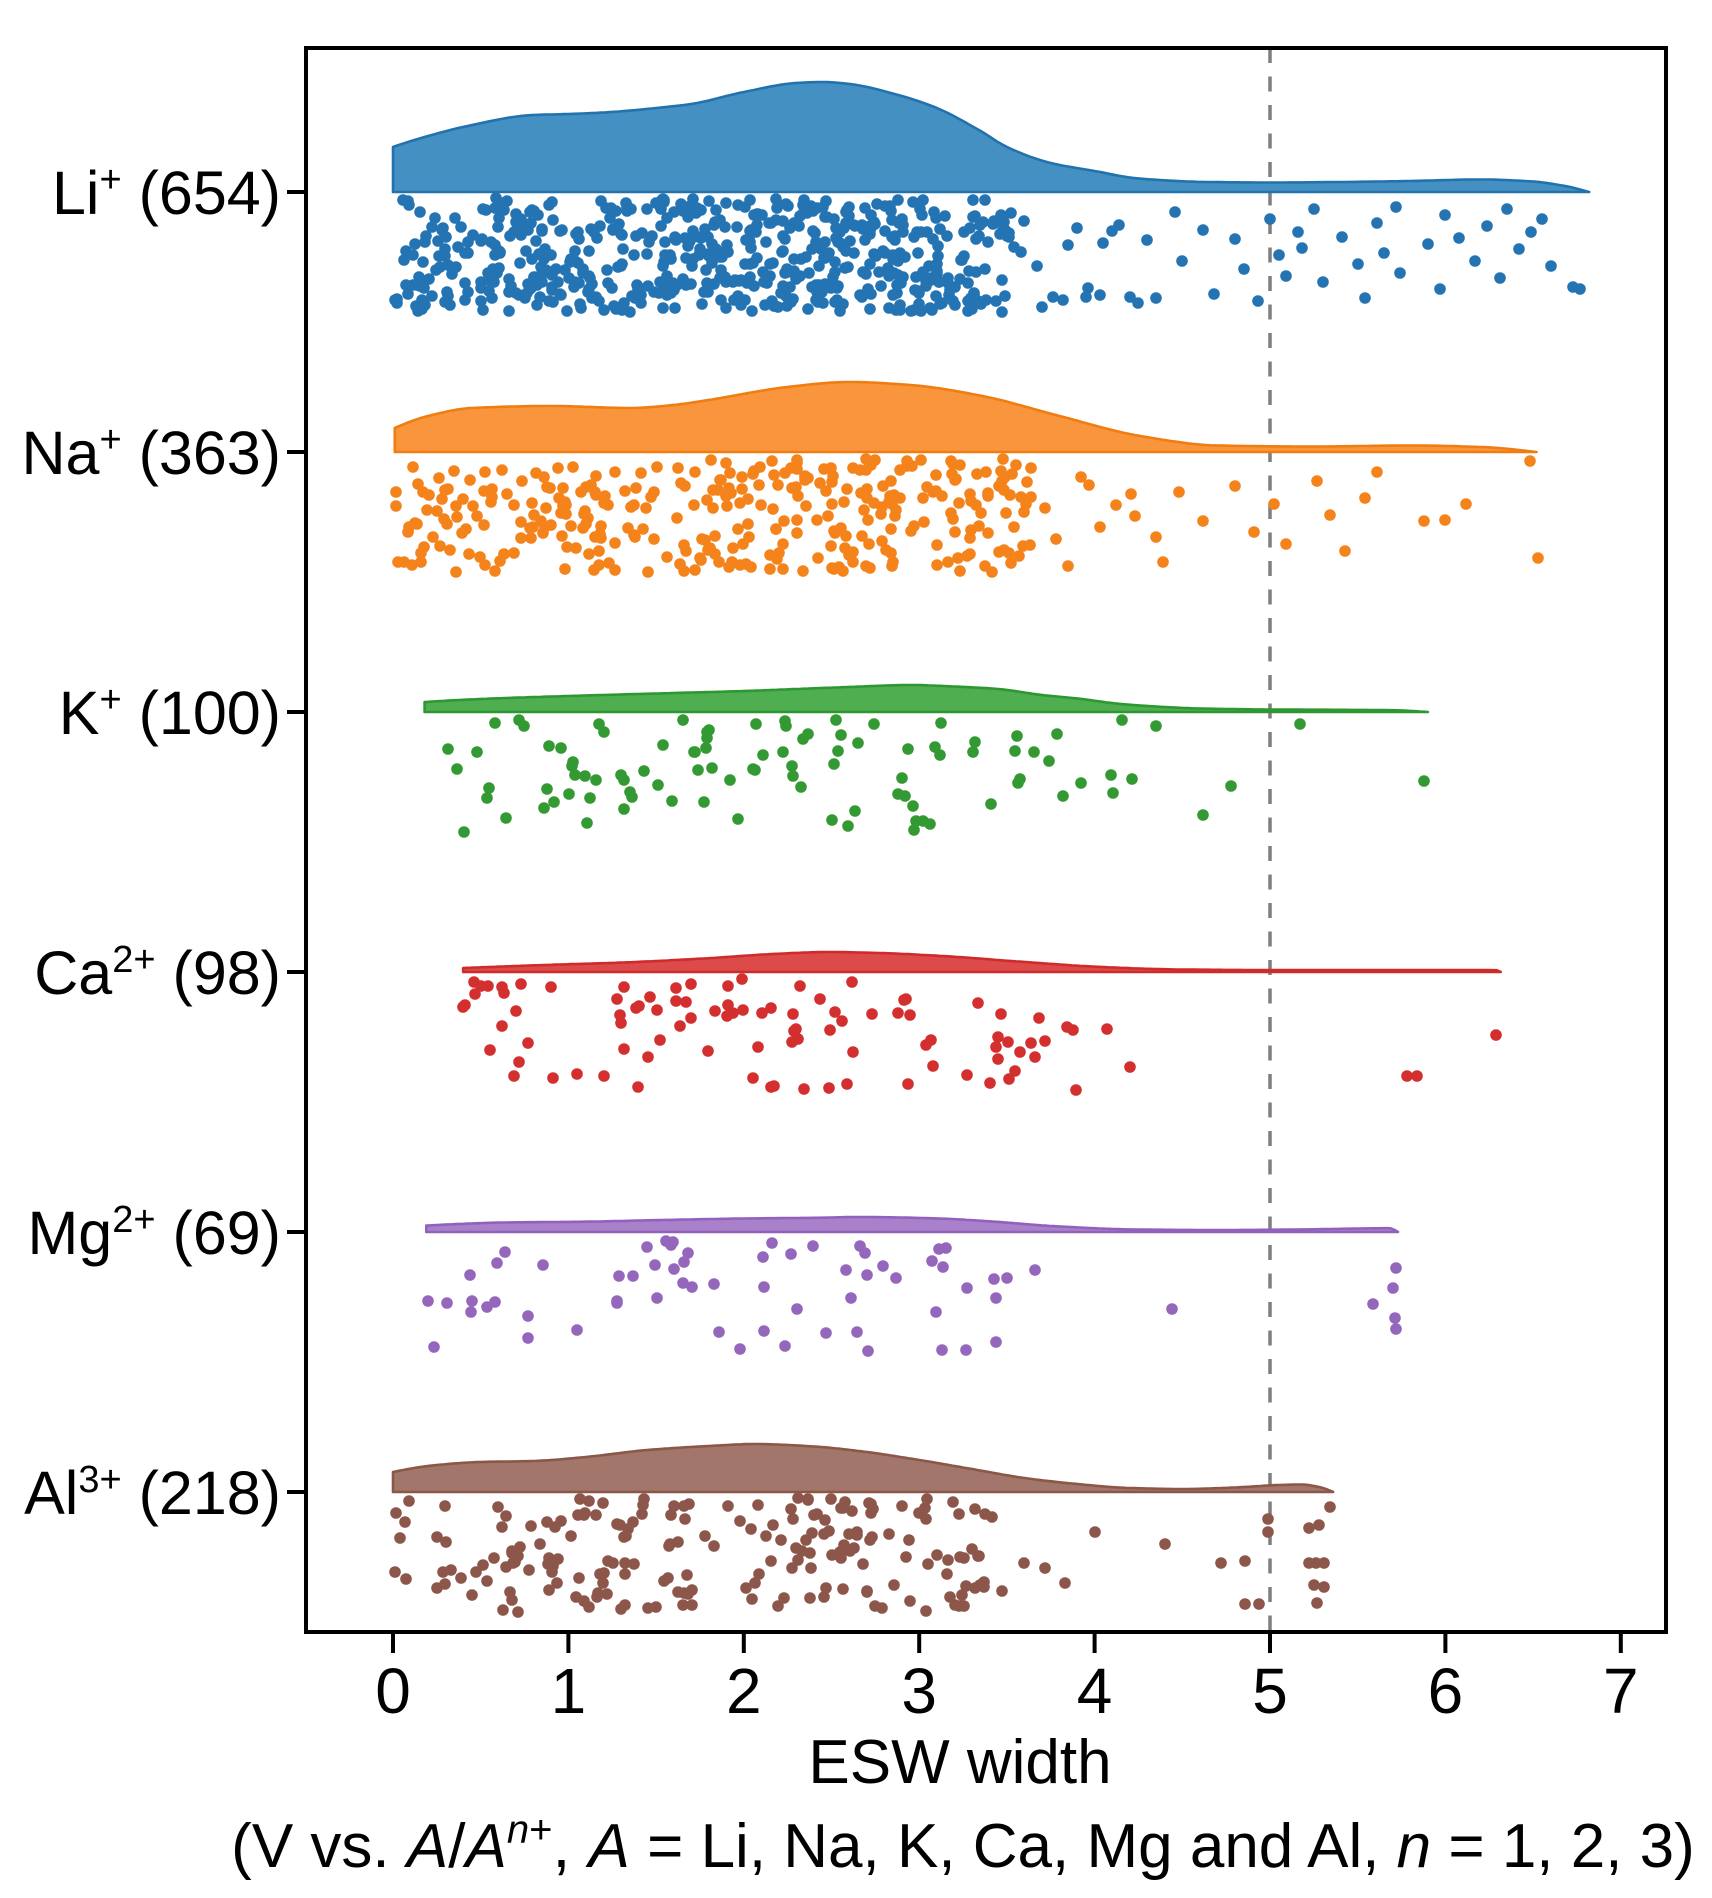 This screenshot has height=1898, width=1712. What do you see at coordinates (154, 1233) in the screenshot?
I see `svg-text: Mg2+ (69)` at bounding box center [154, 1233].